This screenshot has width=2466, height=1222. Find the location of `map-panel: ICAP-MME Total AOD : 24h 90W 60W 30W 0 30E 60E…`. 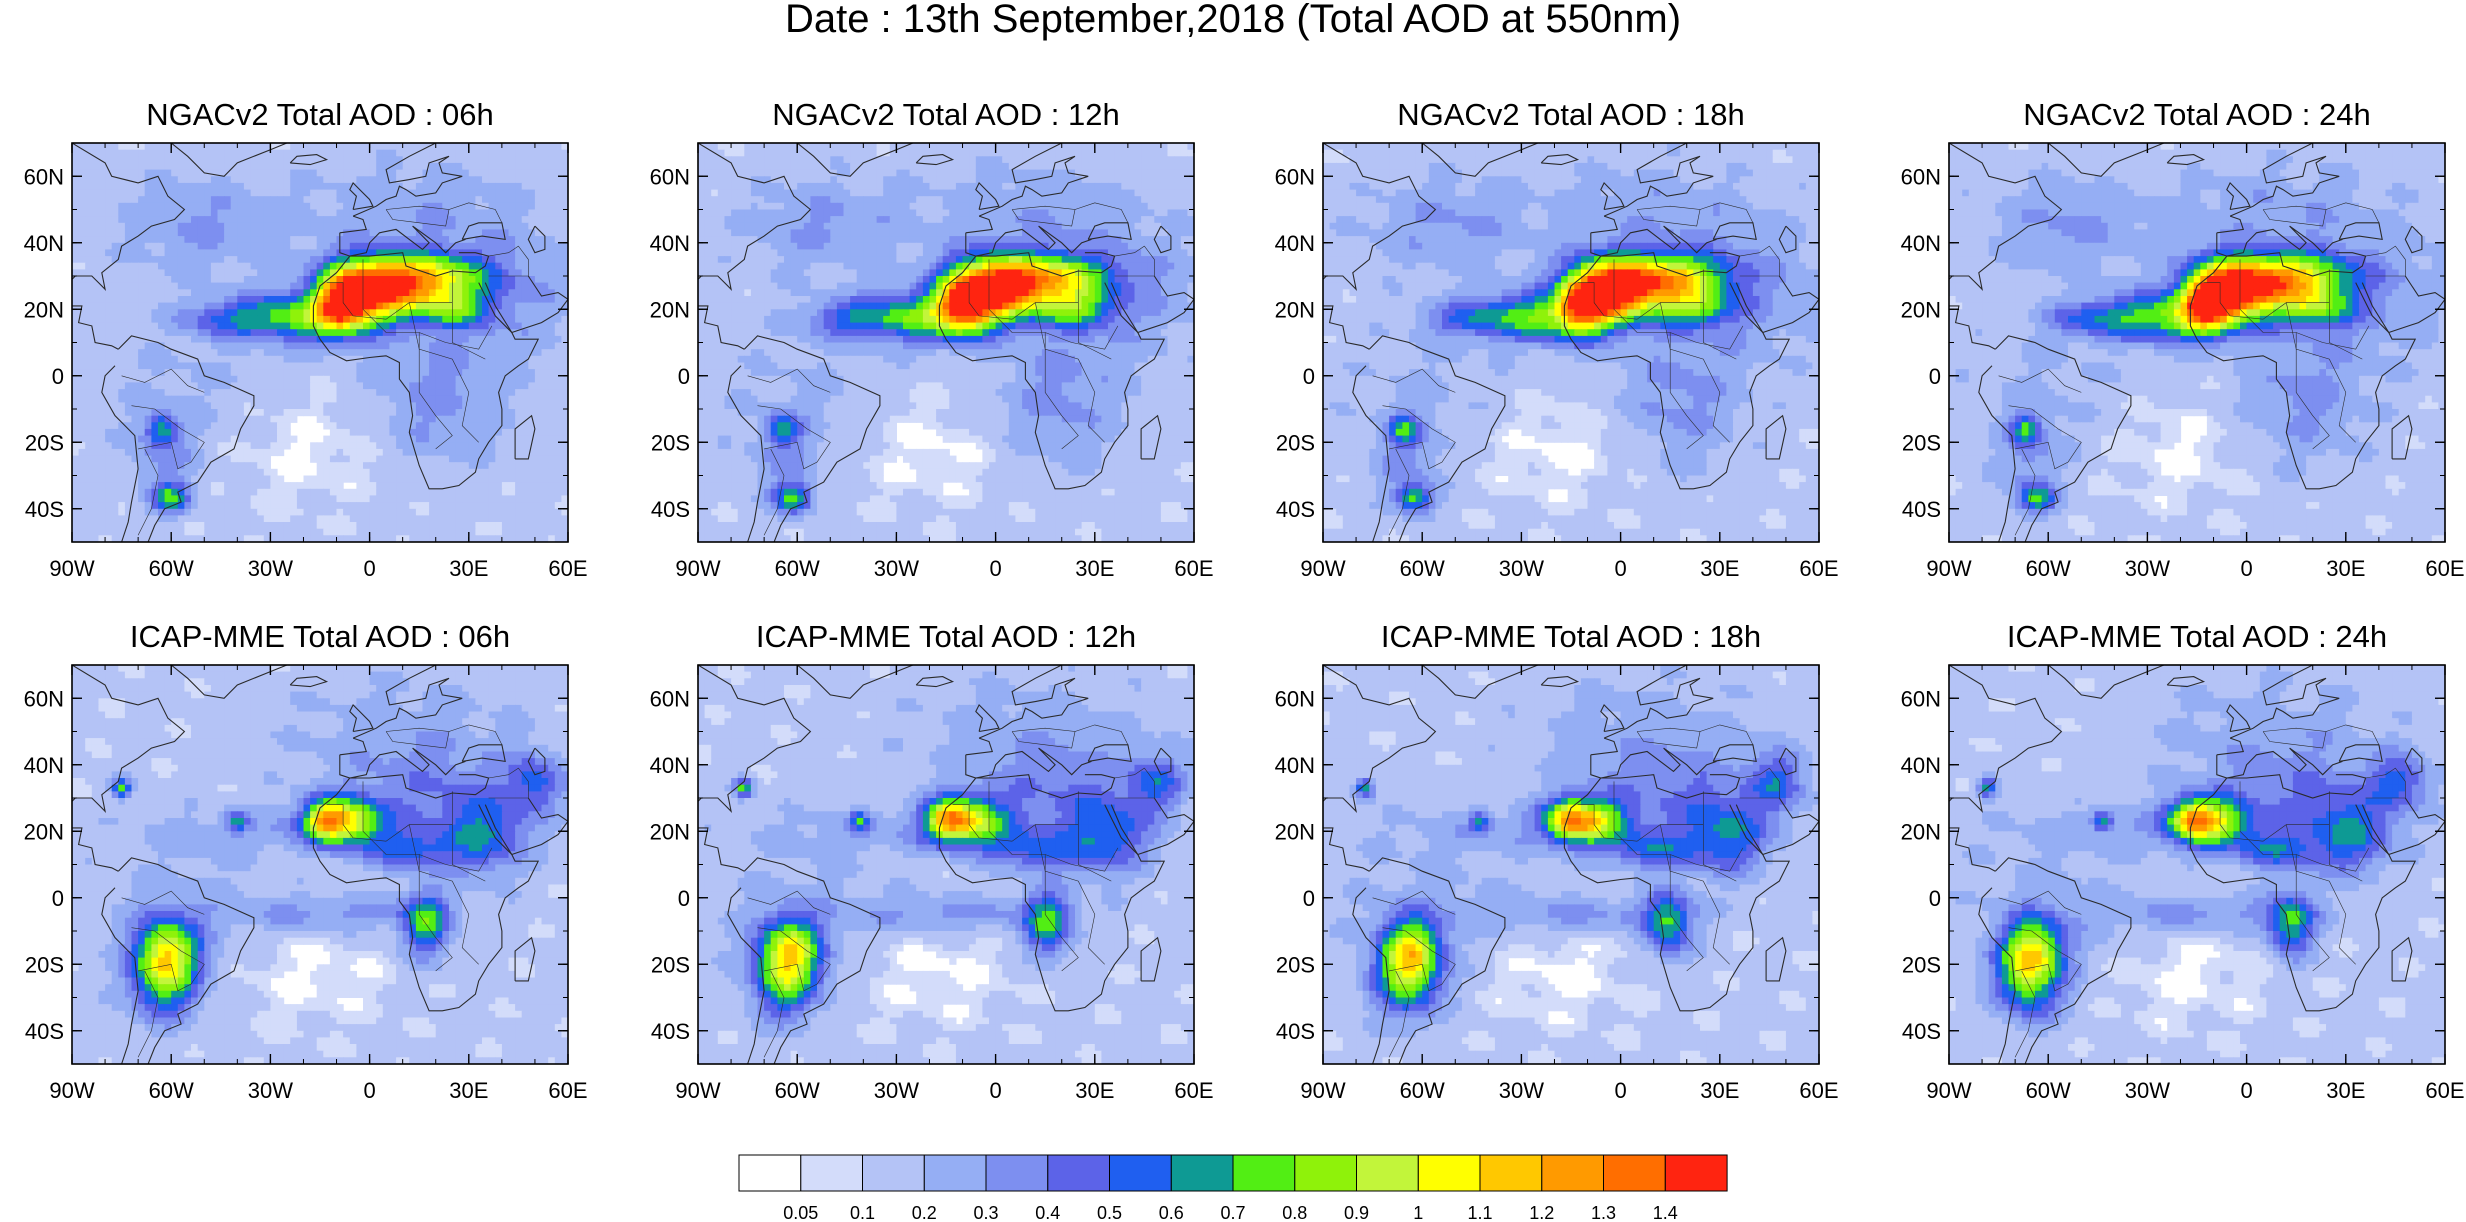

map-panel: ICAP-MME Total AOD : 24h 90W 60W 30W 0 30E 60E… is located at coordinates (2183, 861).